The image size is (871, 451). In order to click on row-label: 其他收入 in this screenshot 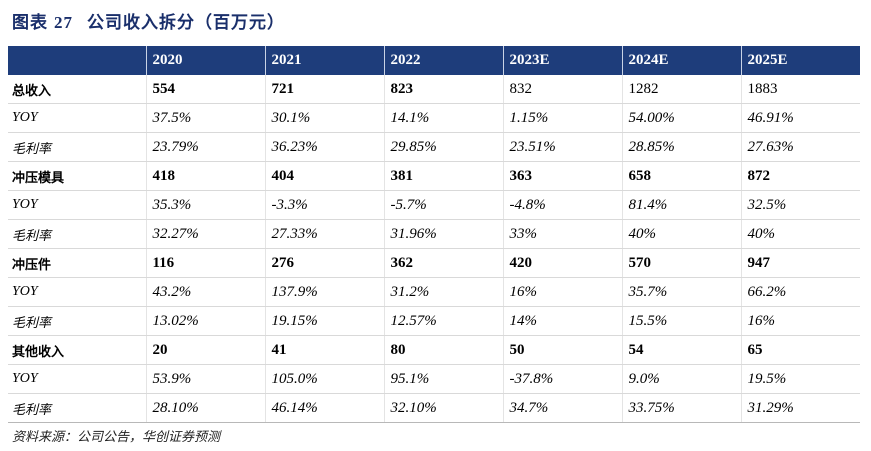, I will do `click(77, 350)`.